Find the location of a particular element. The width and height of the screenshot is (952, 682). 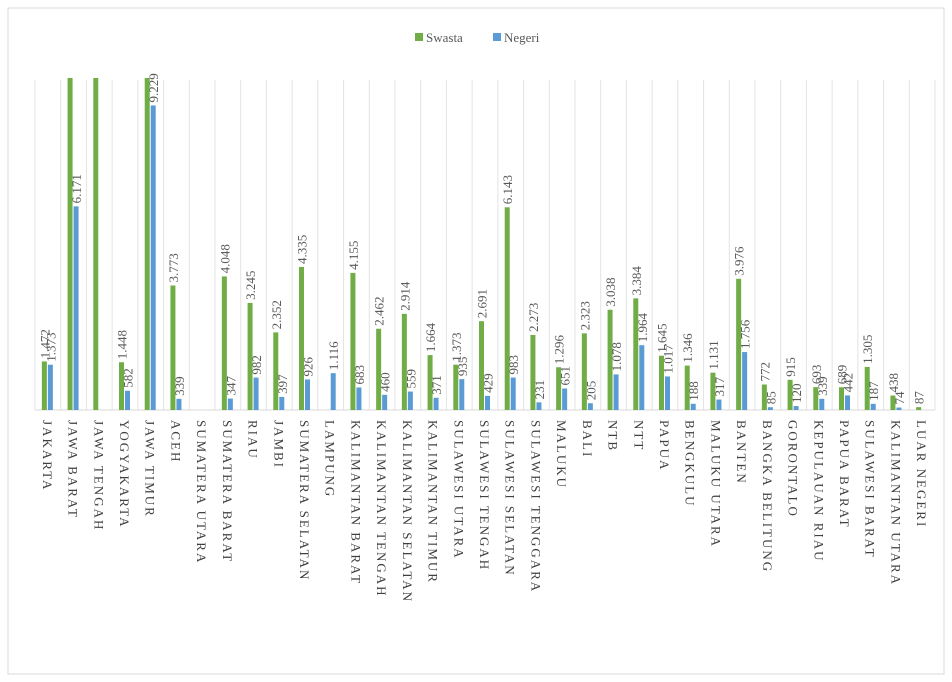

data-label: 339 is located at coordinates (822, 386).